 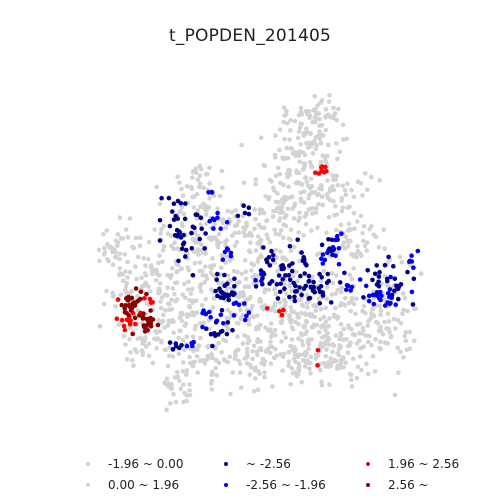 What do you see at coordinates (368, 464) in the screenshot?
I see `legend-marker` at bounding box center [368, 464].